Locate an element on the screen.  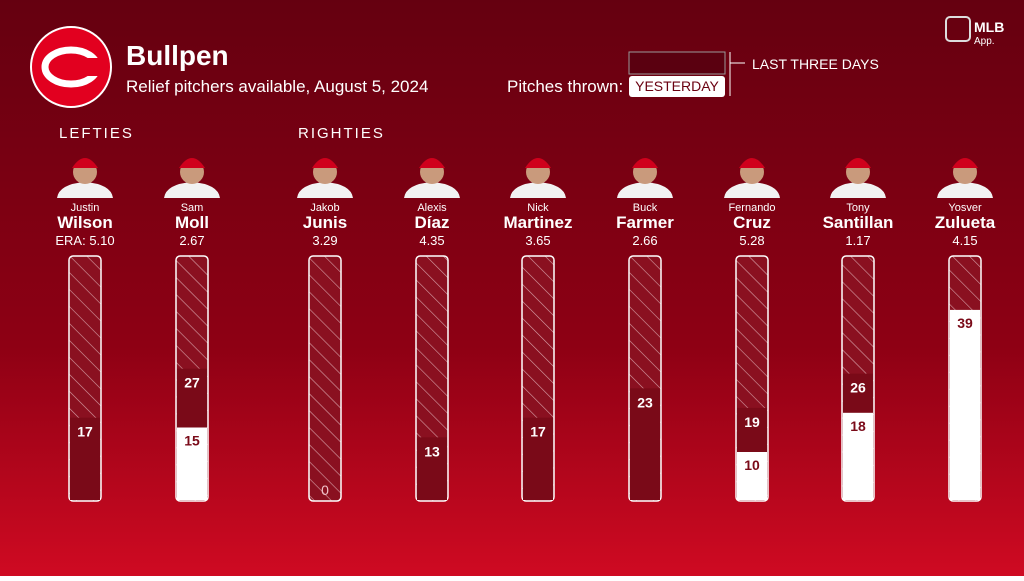
era: 5.28 is located at coordinates (751, 240).